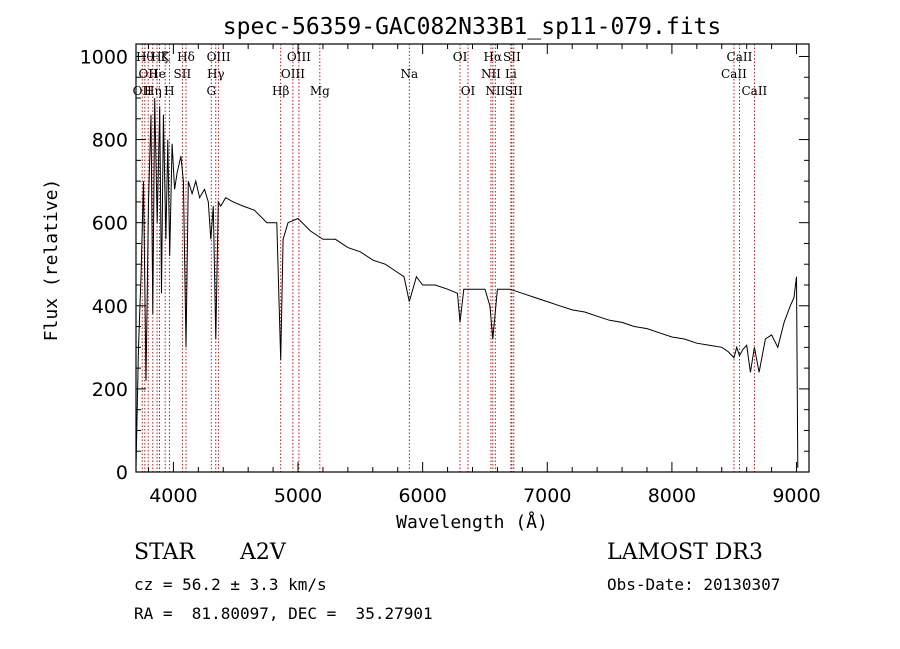 This screenshot has width=900, height=649. Describe the element at coordinates (468, 91) in the screenshot. I see `line-mark-label-19: OI` at that location.